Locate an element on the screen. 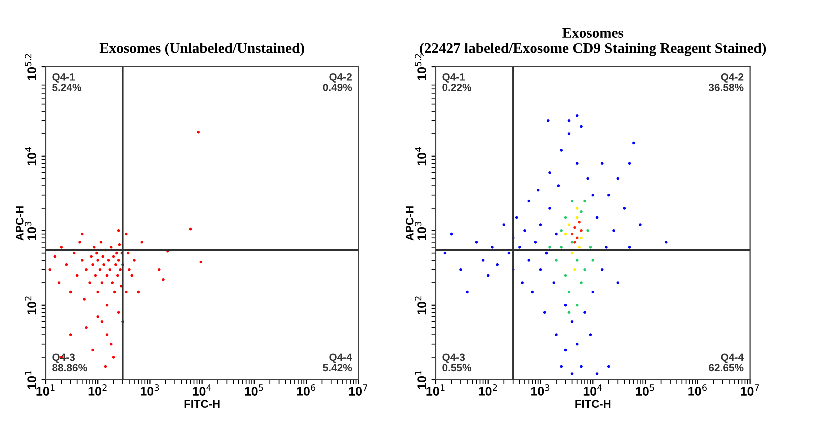  chart-title: Exosomes (22427 labeled/Exosome CD9 Staining Reagent Stained) is located at coordinates (593, 42).